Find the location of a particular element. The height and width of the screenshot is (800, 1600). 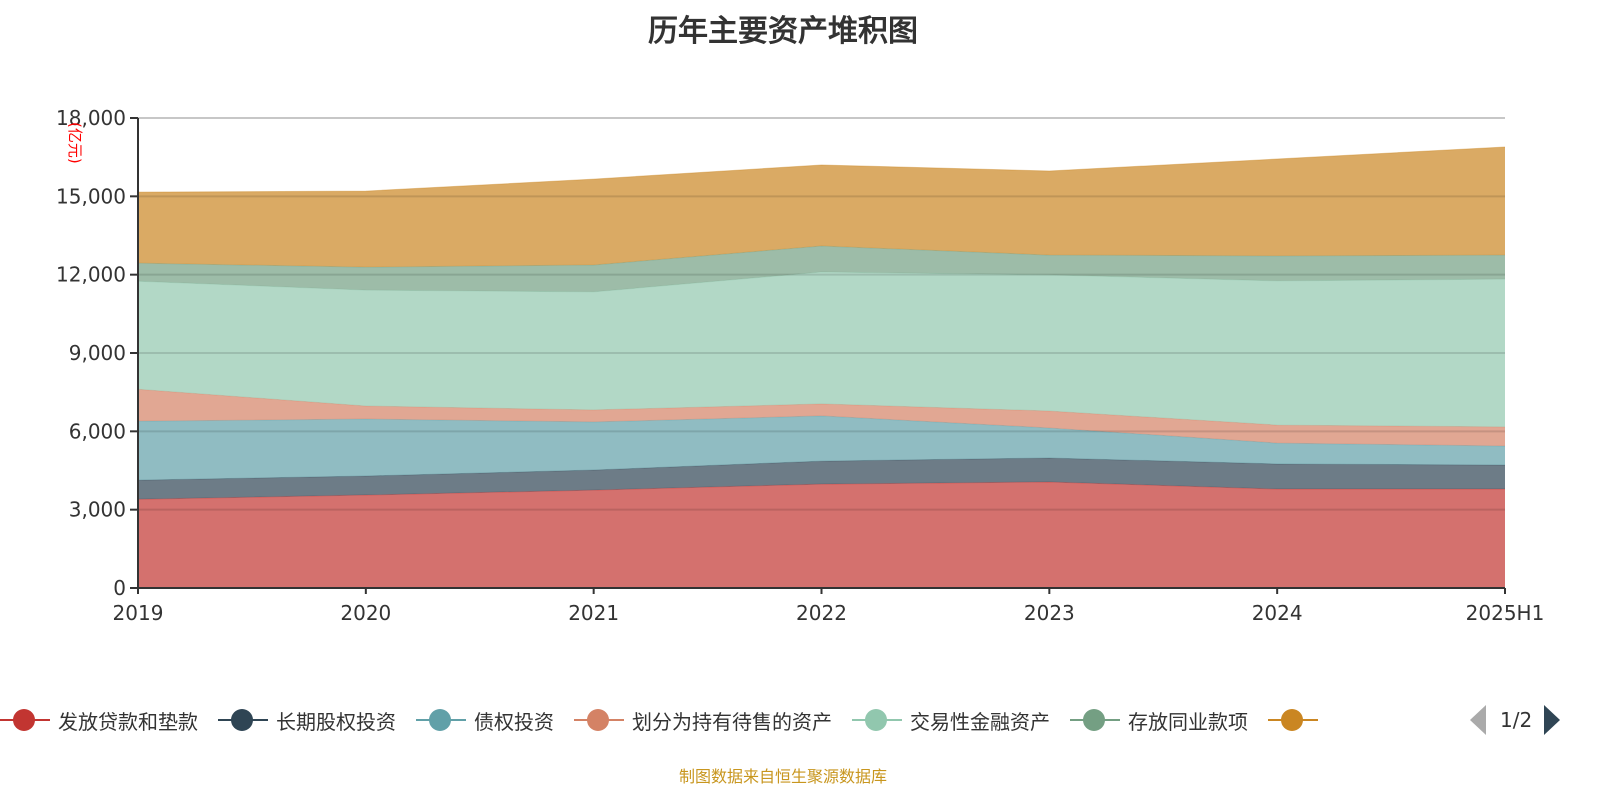

legend-label: 债权投资 is located at coordinates (514, 721).